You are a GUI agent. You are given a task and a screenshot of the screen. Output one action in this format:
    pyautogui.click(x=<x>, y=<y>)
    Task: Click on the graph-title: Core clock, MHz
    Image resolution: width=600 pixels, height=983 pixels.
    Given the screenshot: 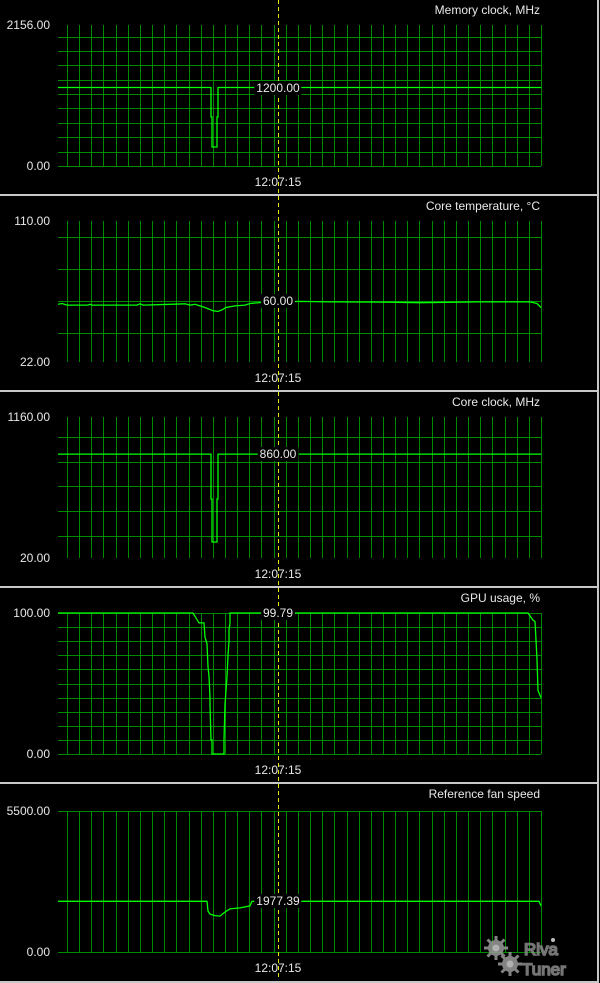 What is the action you would take?
    pyautogui.click(x=495, y=402)
    